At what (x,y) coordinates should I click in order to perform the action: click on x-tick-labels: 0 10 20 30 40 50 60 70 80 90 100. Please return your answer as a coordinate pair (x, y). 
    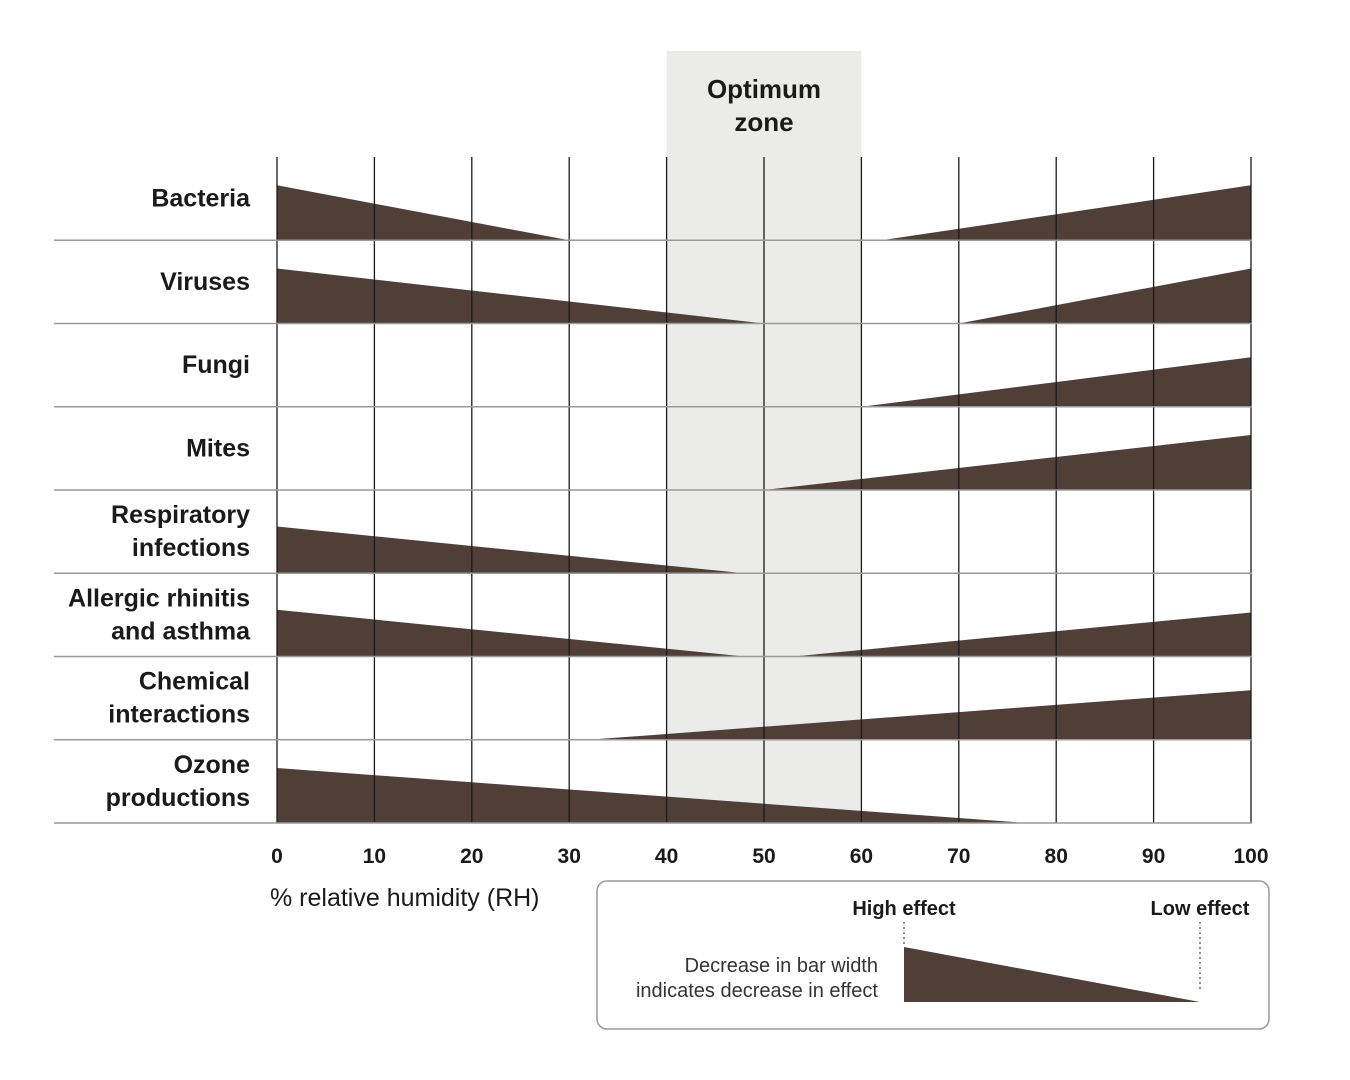
    Looking at the image, I should click on (769, 856).